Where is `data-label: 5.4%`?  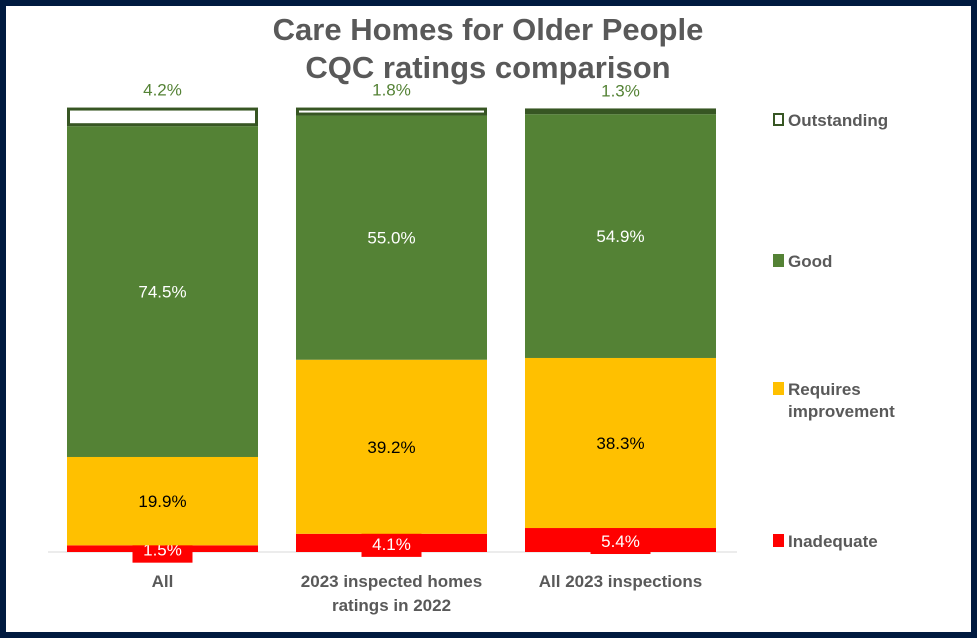 data-label: 5.4% is located at coordinates (620, 541).